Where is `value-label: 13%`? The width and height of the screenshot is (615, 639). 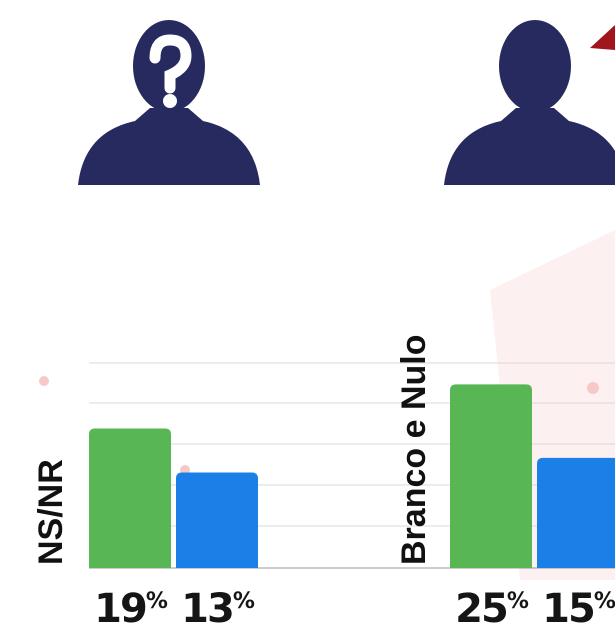 value-label: 13% is located at coordinates (218, 609).